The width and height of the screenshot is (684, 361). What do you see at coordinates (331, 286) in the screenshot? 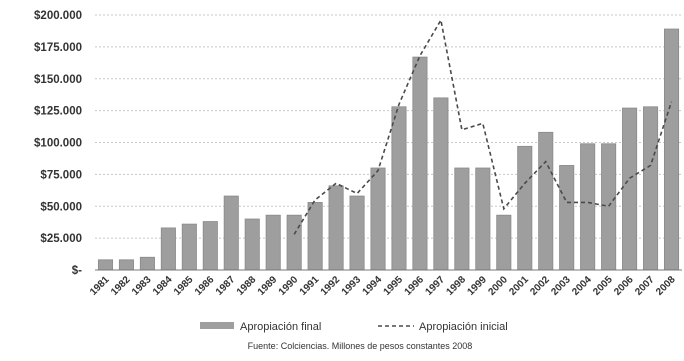
I see `x-tick-label: 1992` at bounding box center [331, 286].